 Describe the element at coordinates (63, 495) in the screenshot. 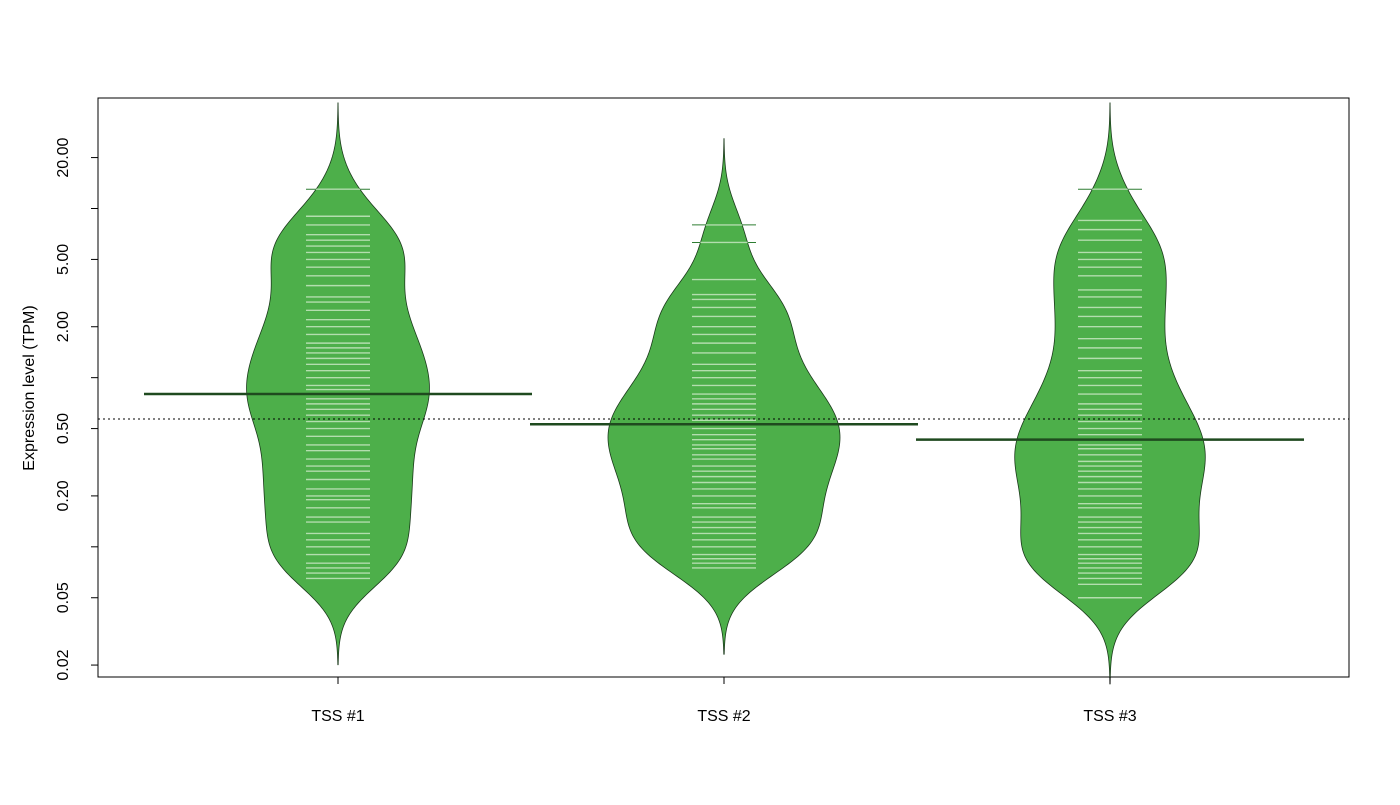

I see `y-tick-label: 0.20` at that location.